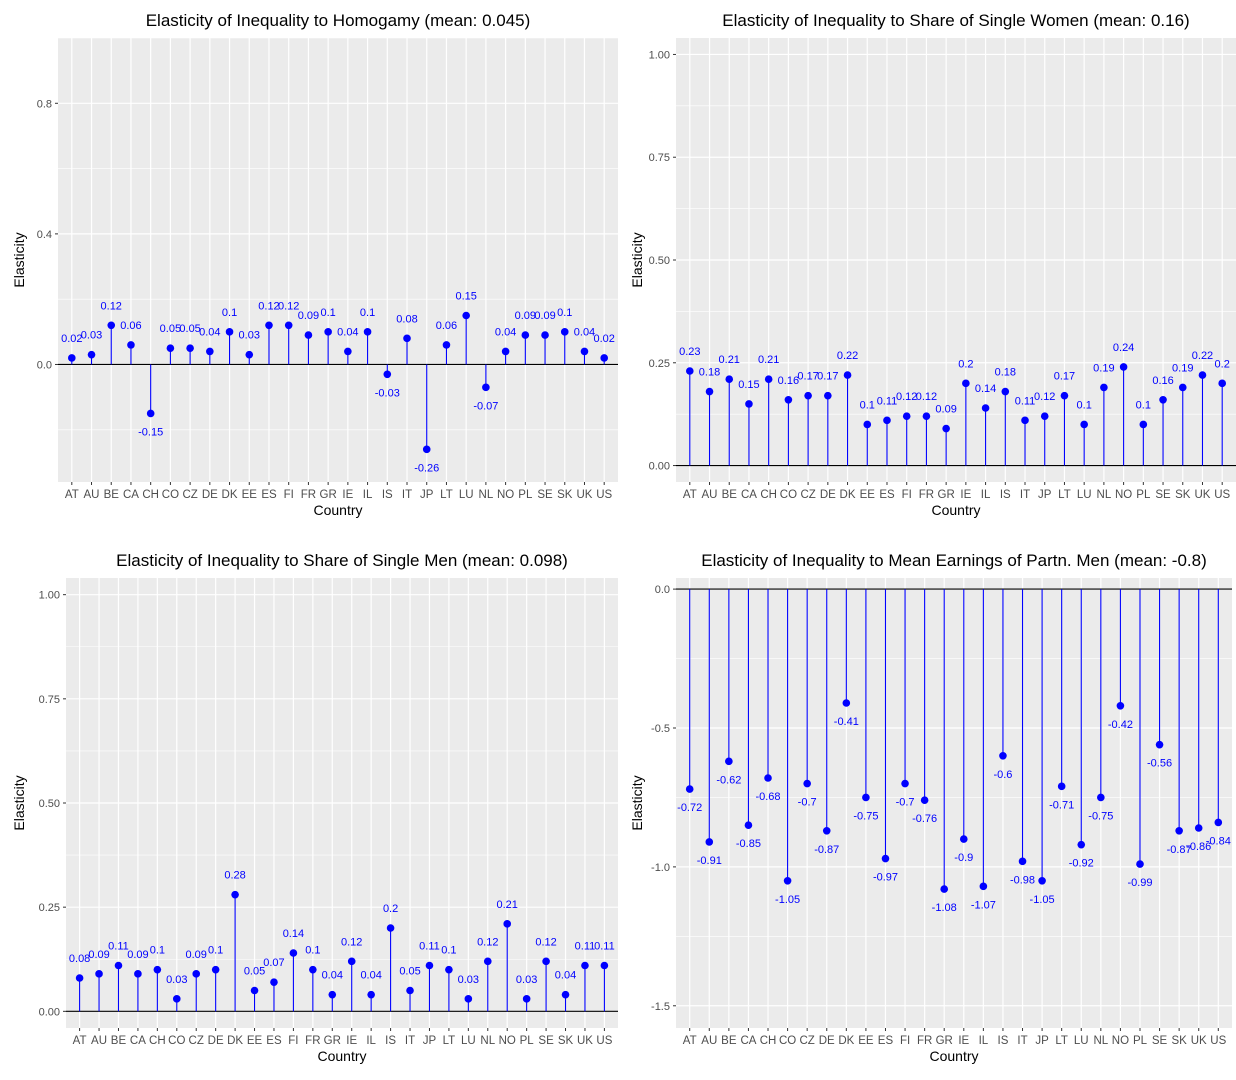 Image resolution: width=1236 pixels, height=1080 pixels. Describe the element at coordinates (748, 844) in the screenshot. I see `data-label: -0.85` at that location.